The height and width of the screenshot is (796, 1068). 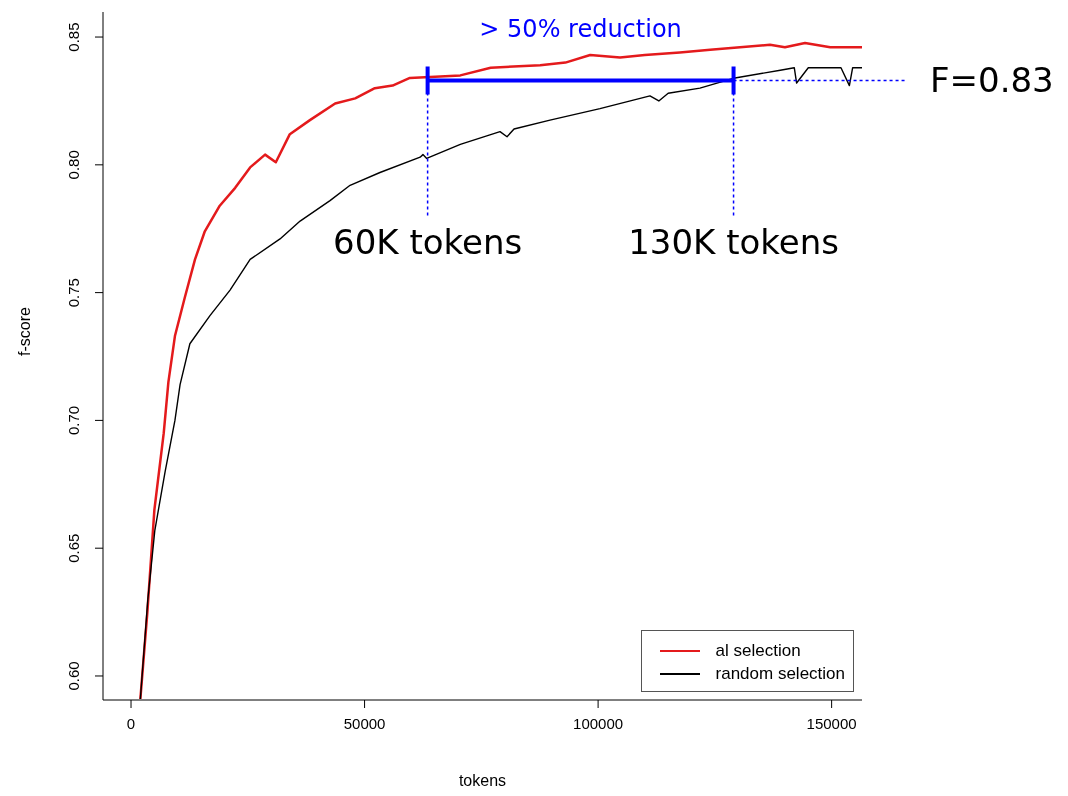 What do you see at coordinates (831, 723) in the screenshot?
I see `x-tick-label: 150000` at bounding box center [831, 723].